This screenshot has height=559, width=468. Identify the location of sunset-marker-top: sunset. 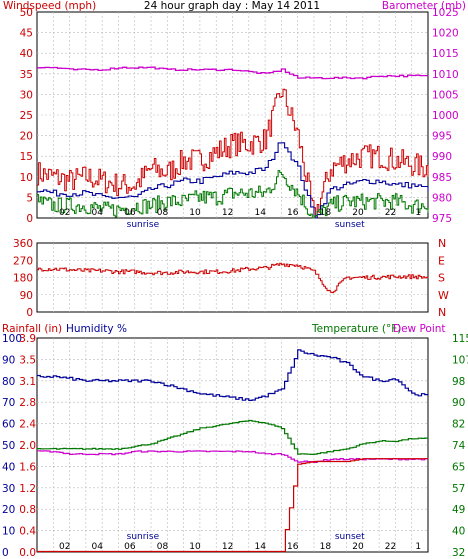
(350, 225).